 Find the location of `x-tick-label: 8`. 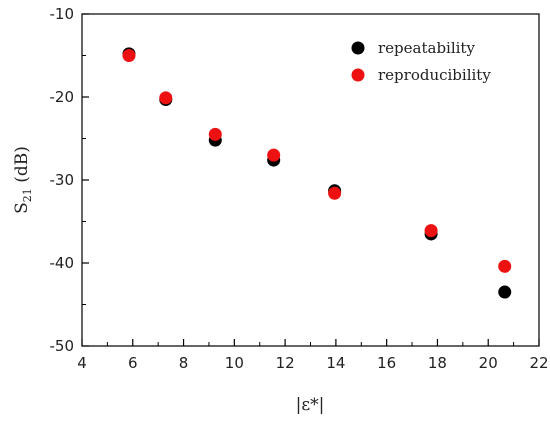

x-tick-label: 8 is located at coordinates (184, 363).